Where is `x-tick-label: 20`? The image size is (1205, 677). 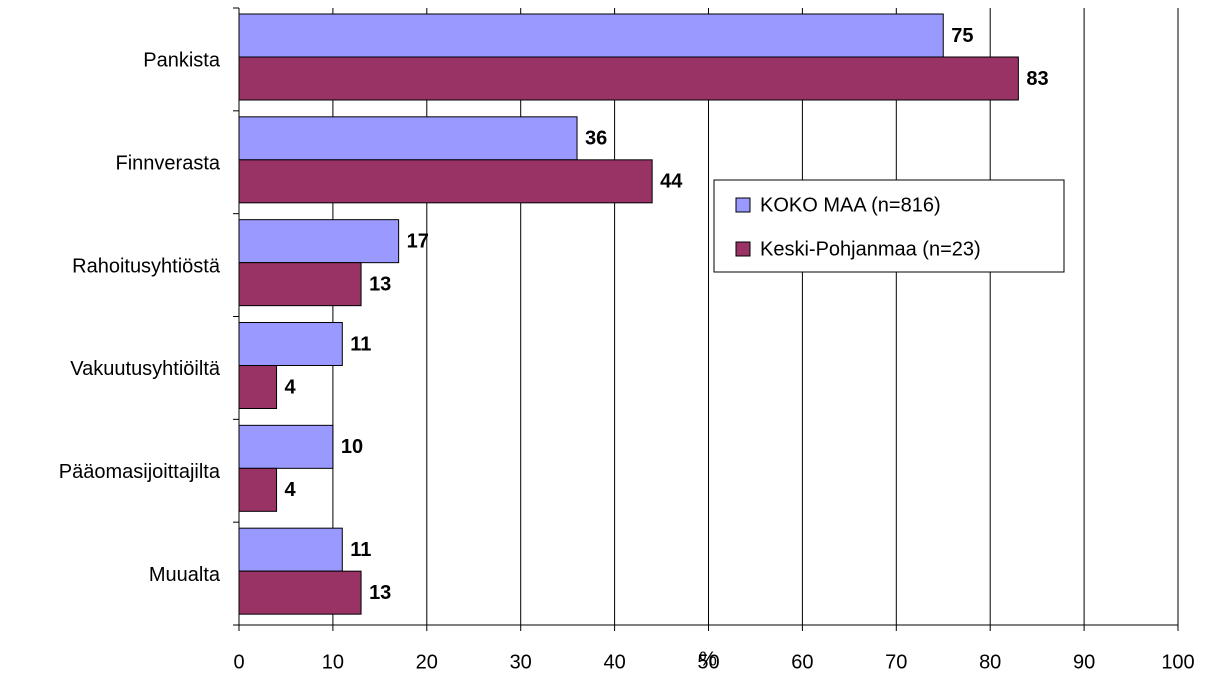 x-tick-label: 20 is located at coordinates (427, 662).